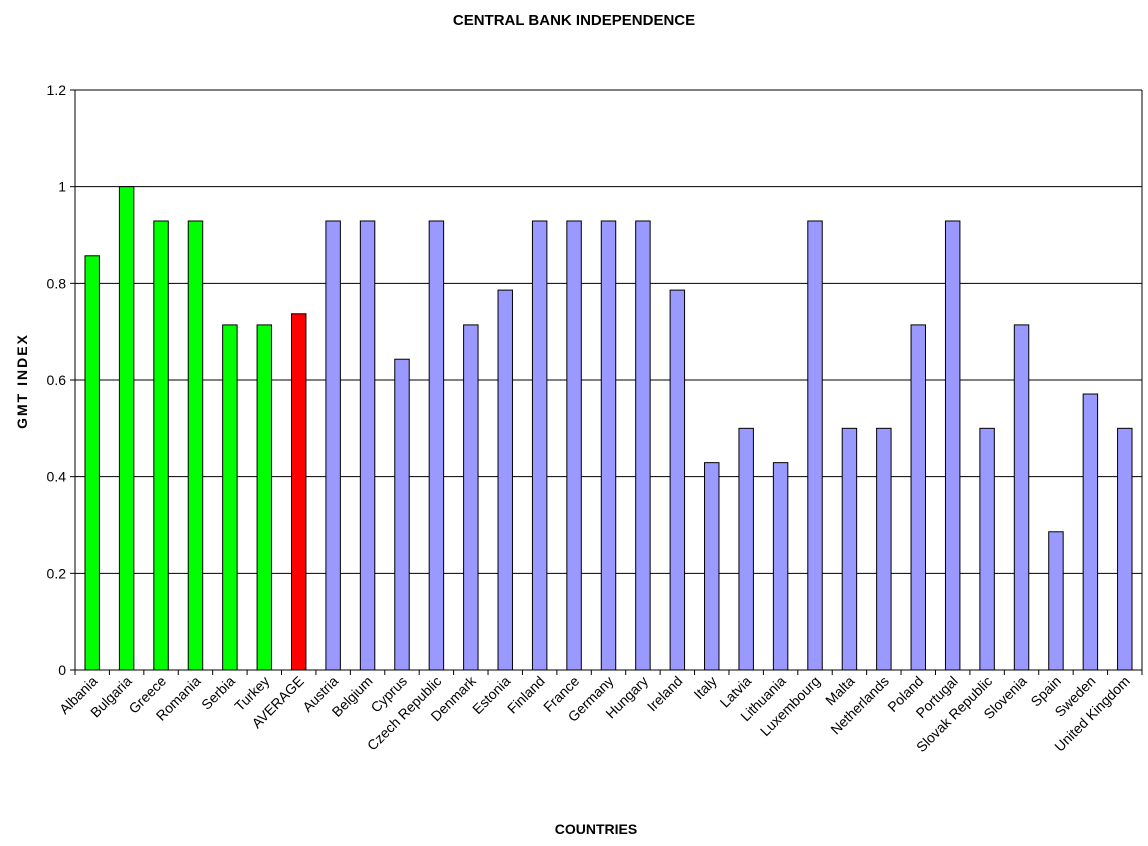 The width and height of the screenshot is (1148, 846). What do you see at coordinates (596, 829) in the screenshot?
I see `x-axis-label: COUNTRIES` at bounding box center [596, 829].